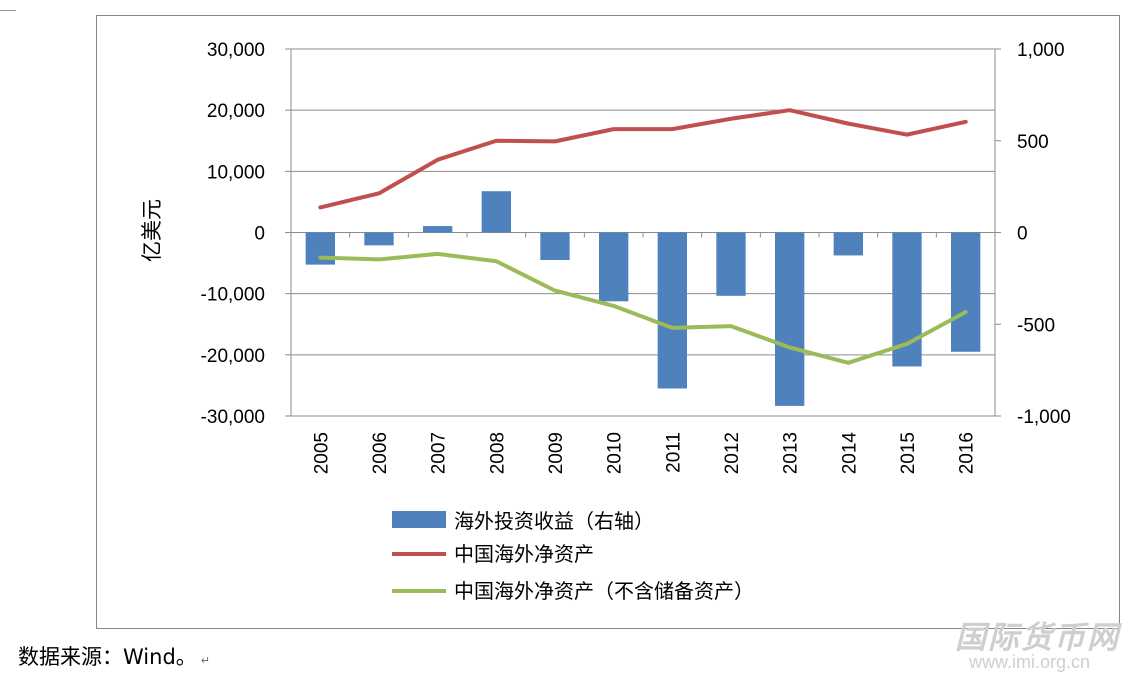  What do you see at coordinates (791, 453) in the screenshot?
I see `x-tick-label: 2013` at bounding box center [791, 453].